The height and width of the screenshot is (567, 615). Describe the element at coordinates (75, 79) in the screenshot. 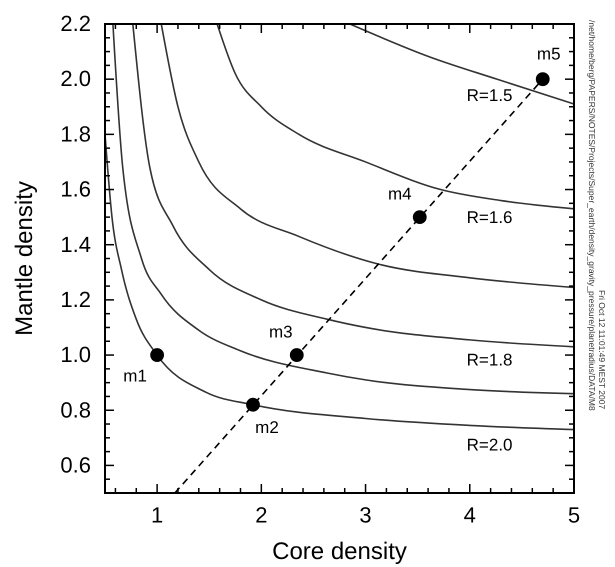

I see `y-tick-label: 2.0` at that location.